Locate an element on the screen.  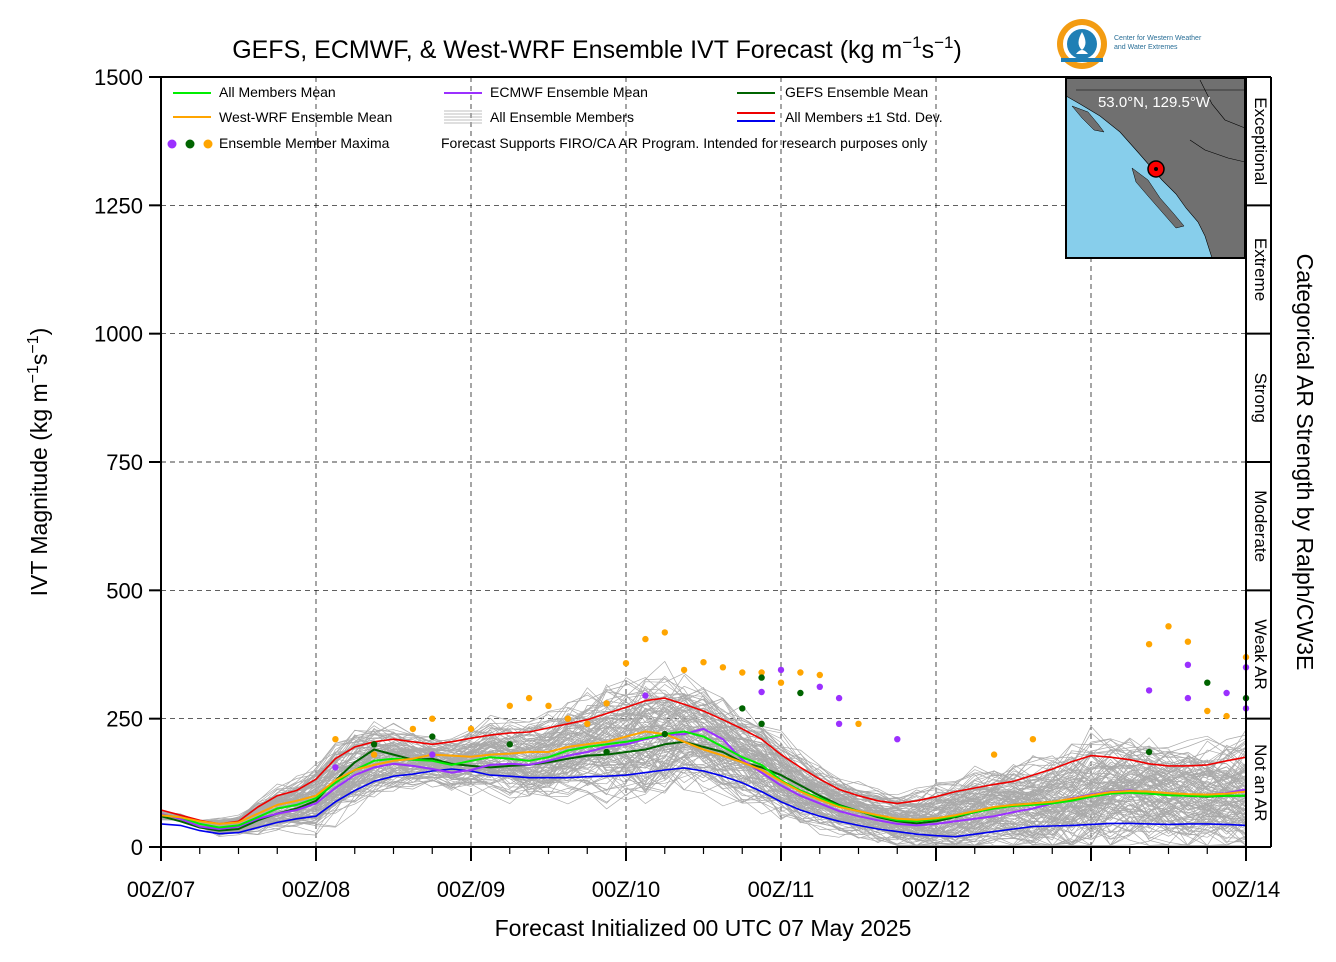
x-tick-label: 00Z/13 is located at coordinates (1091, 889).